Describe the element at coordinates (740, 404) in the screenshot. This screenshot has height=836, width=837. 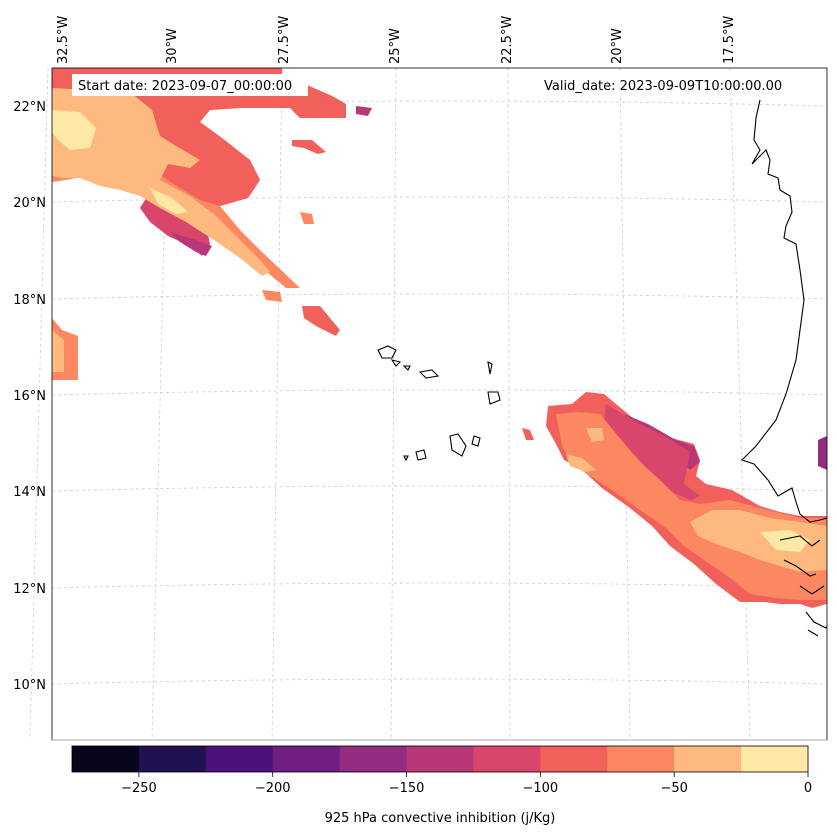
I see `meridian-17-5w` at that location.